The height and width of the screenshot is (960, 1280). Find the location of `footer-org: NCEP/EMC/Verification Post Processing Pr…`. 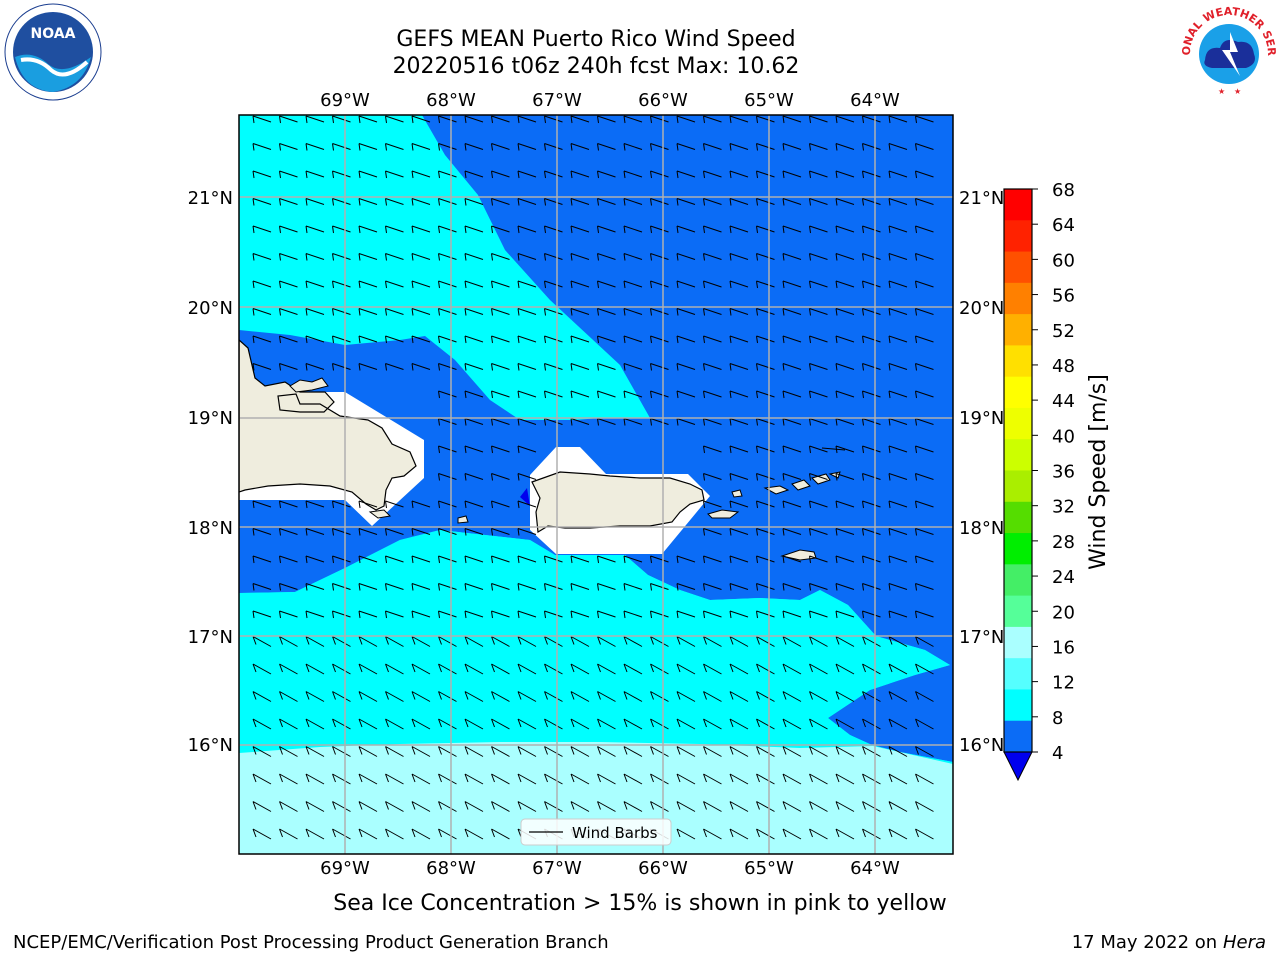

footer-org: NCEP/EMC/Verification Post Processing Pr… is located at coordinates (311, 942).